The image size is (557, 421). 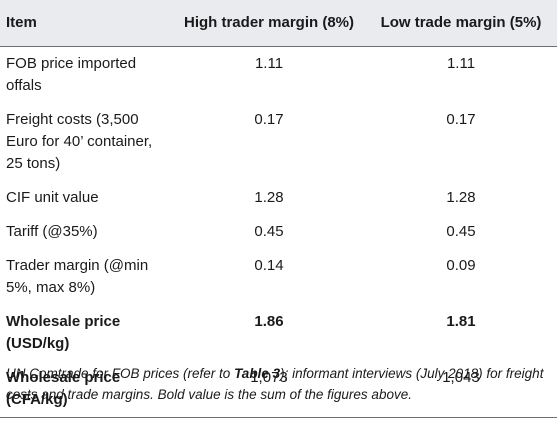 I want to click on table-row-total-usd: Wholesale price (USD/kg) 1.86 1.81, so click(x=278, y=333).